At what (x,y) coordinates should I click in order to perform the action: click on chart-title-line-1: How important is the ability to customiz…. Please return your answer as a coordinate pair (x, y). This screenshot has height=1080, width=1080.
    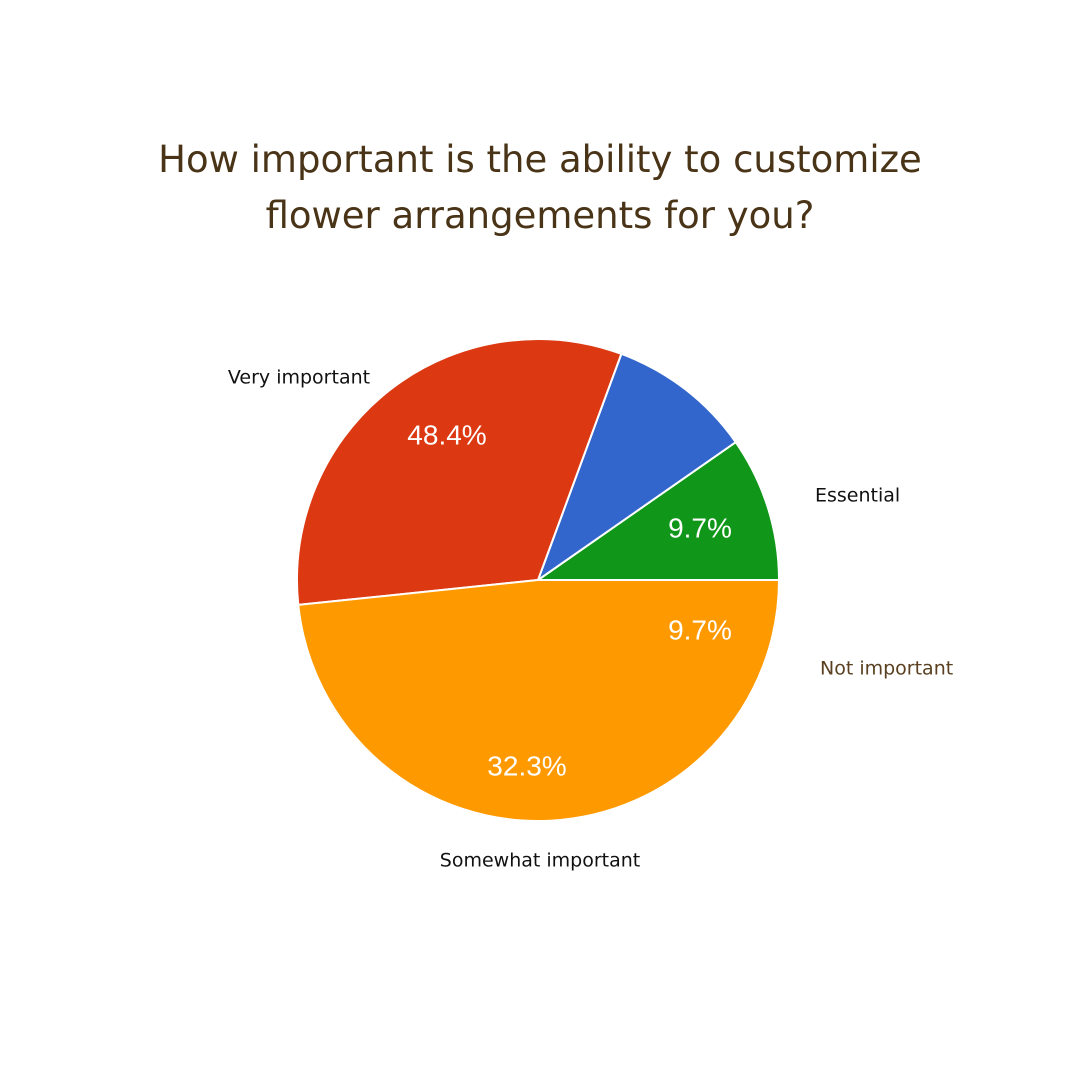
    Looking at the image, I should click on (540, 159).